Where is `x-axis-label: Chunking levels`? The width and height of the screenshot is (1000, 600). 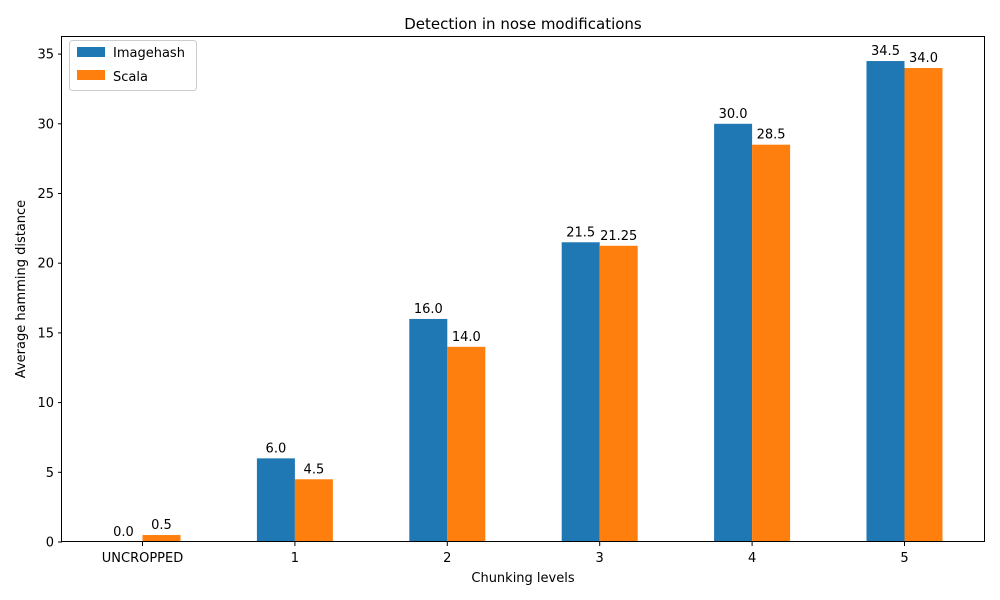 x-axis-label: Chunking levels is located at coordinates (522, 578).